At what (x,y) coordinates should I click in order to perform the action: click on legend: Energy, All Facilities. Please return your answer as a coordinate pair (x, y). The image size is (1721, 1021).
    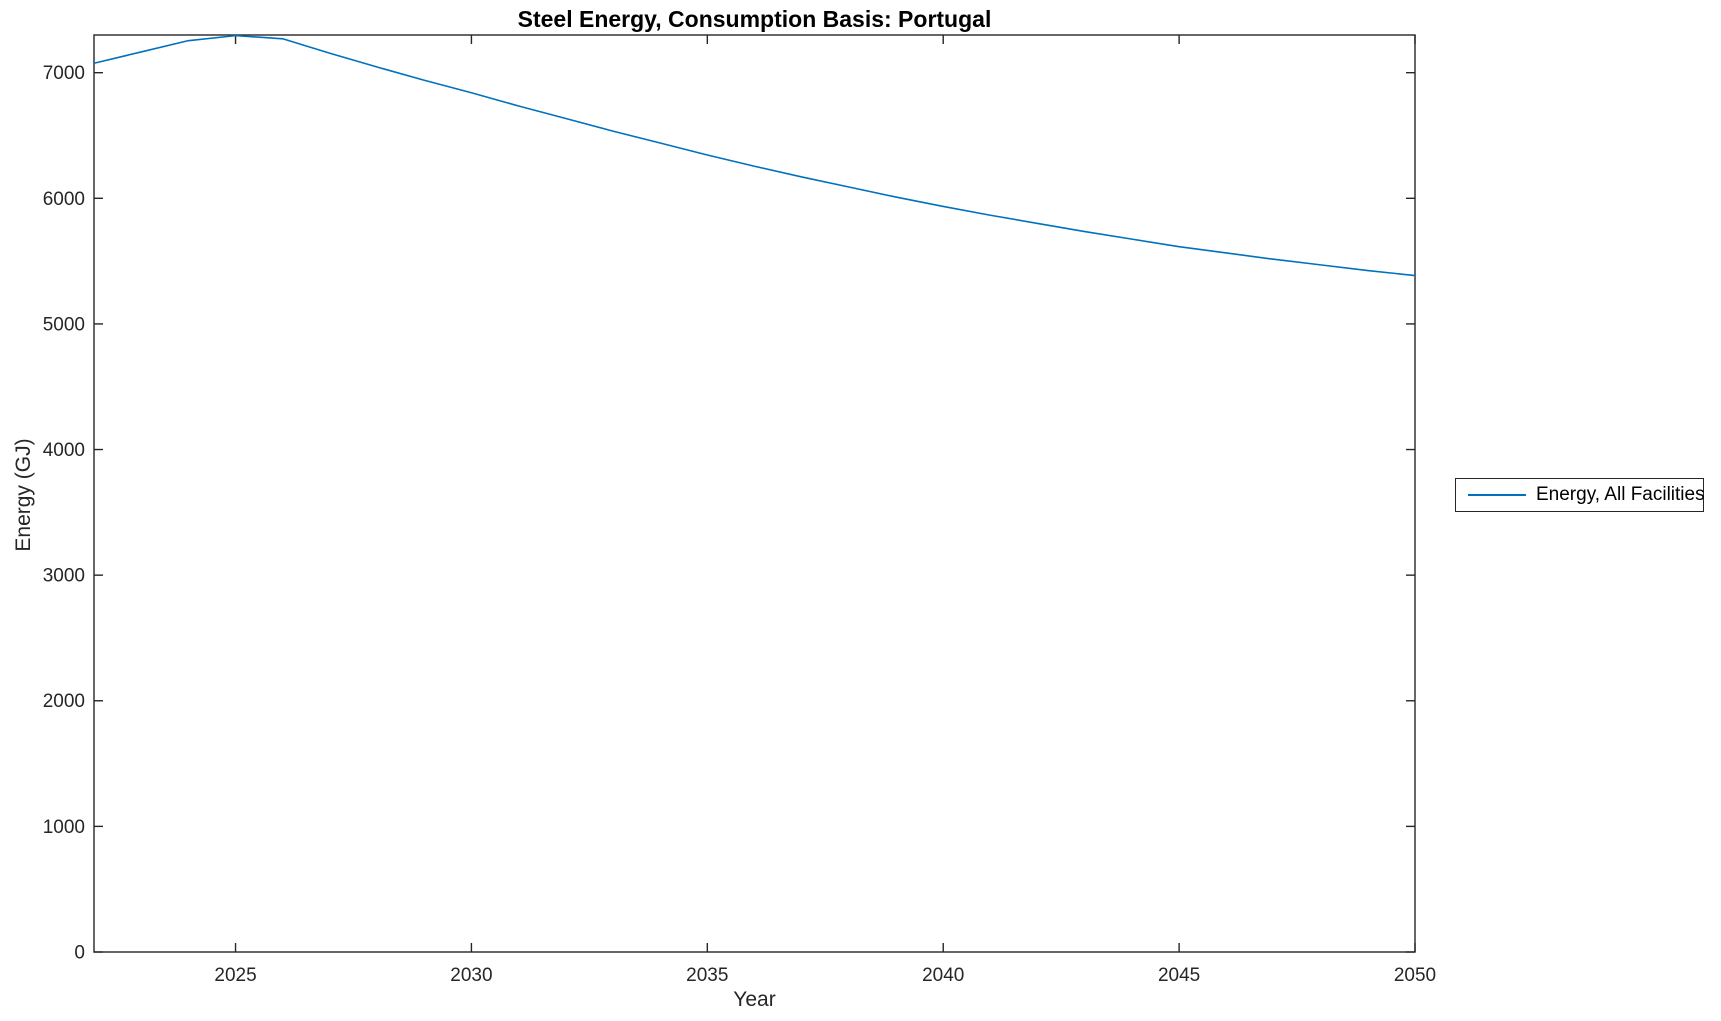
    Looking at the image, I should click on (1580, 495).